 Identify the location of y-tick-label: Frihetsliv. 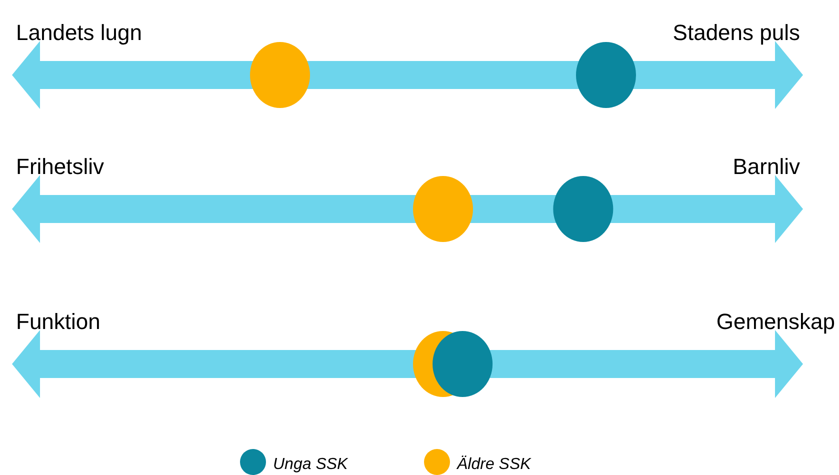
(60, 166).